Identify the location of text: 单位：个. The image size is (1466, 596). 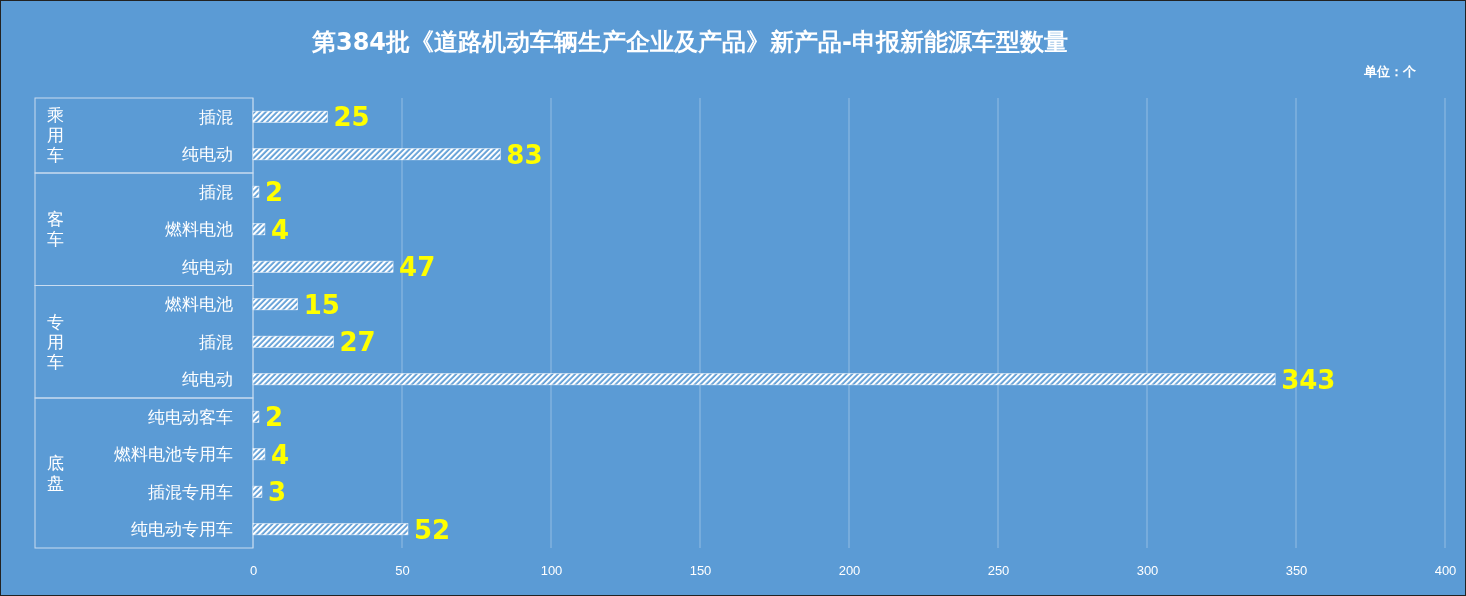
(1390, 71).